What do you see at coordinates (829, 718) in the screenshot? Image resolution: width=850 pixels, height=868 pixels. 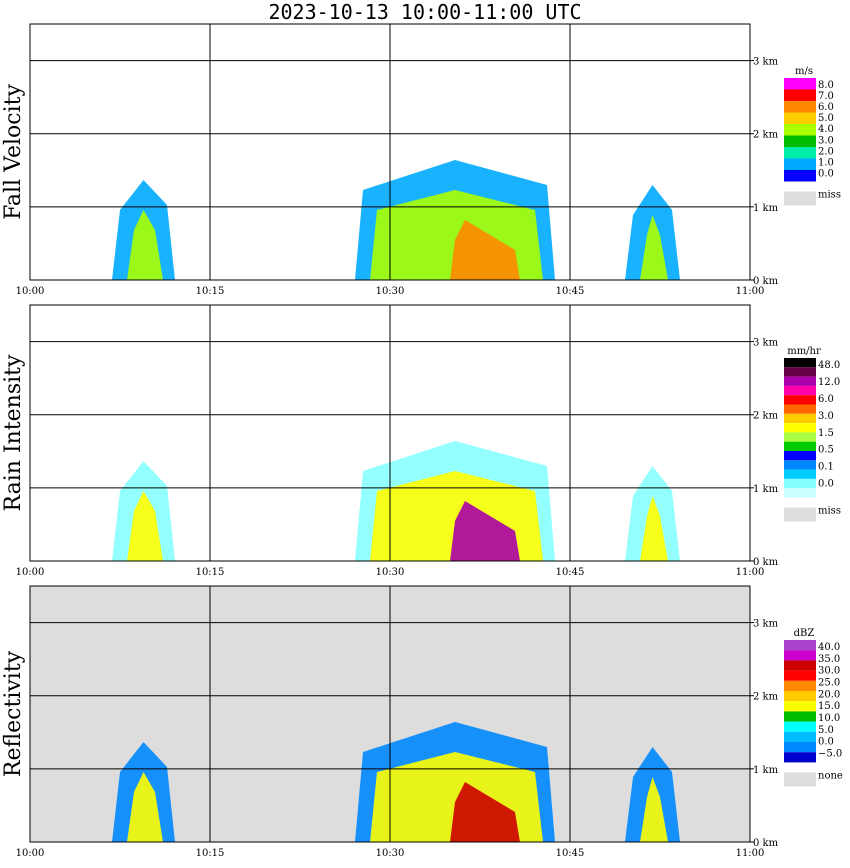 I see `colorbar-label: 10.0` at bounding box center [829, 718].